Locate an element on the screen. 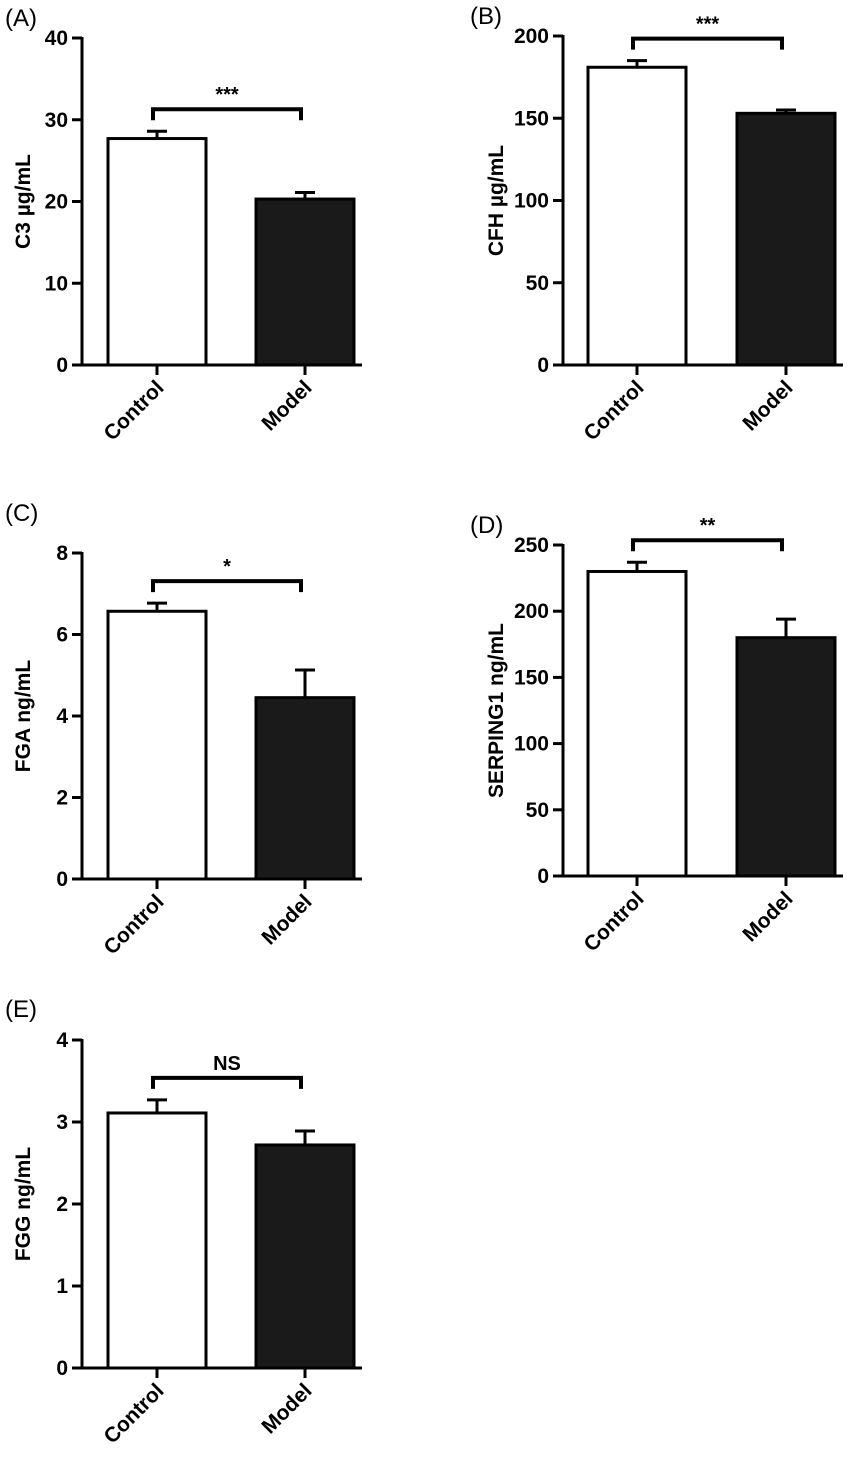 Image resolution: width=866 pixels, height=1461 pixels. y-axis-title: FGG ng/mL is located at coordinates (23, 1204).